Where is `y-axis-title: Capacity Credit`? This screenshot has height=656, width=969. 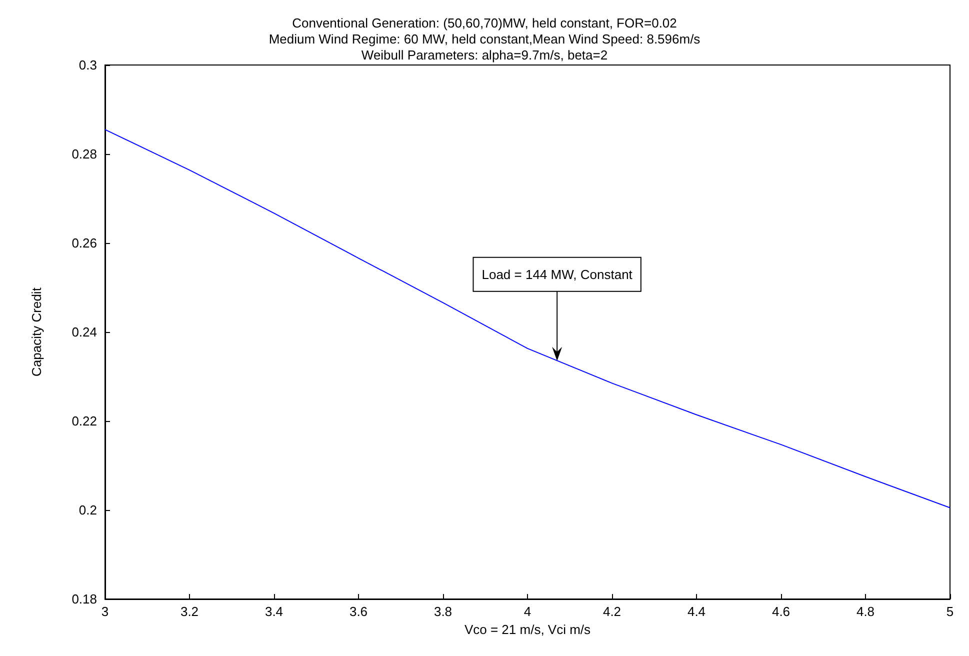
y-axis-title: Capacity Credit is located at coordinates (36, 331).